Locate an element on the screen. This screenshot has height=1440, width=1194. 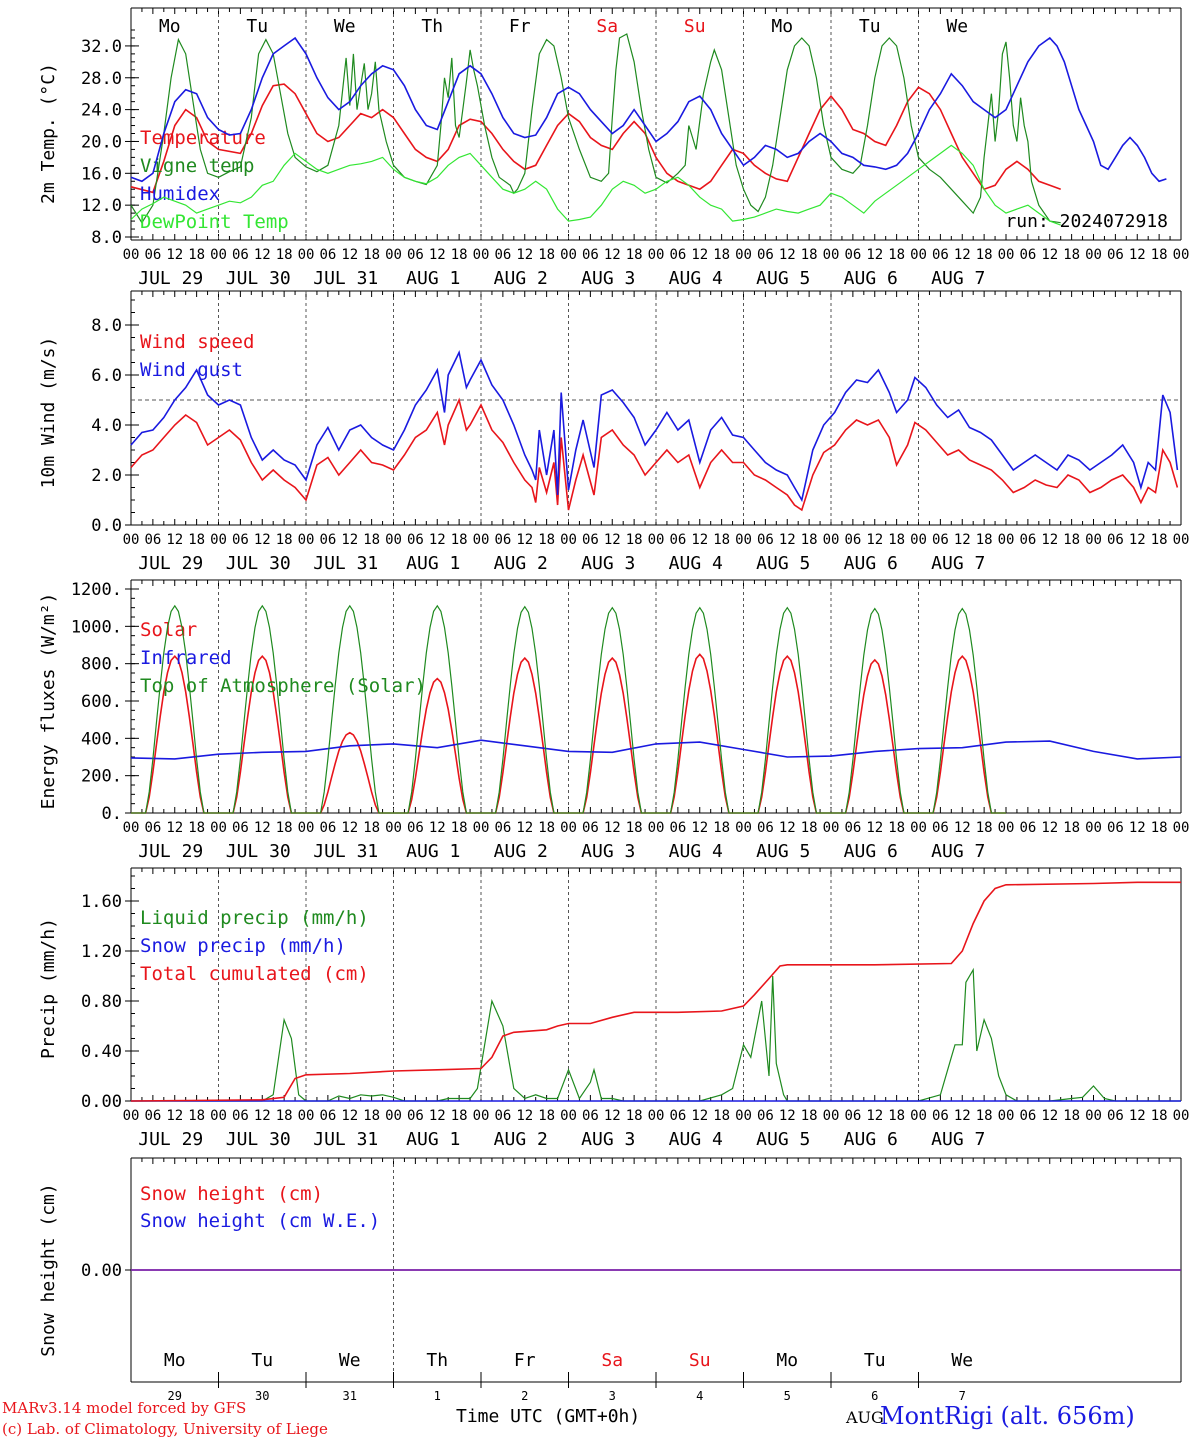
y-tick-label: 400. is located at coordinates (101, 739).